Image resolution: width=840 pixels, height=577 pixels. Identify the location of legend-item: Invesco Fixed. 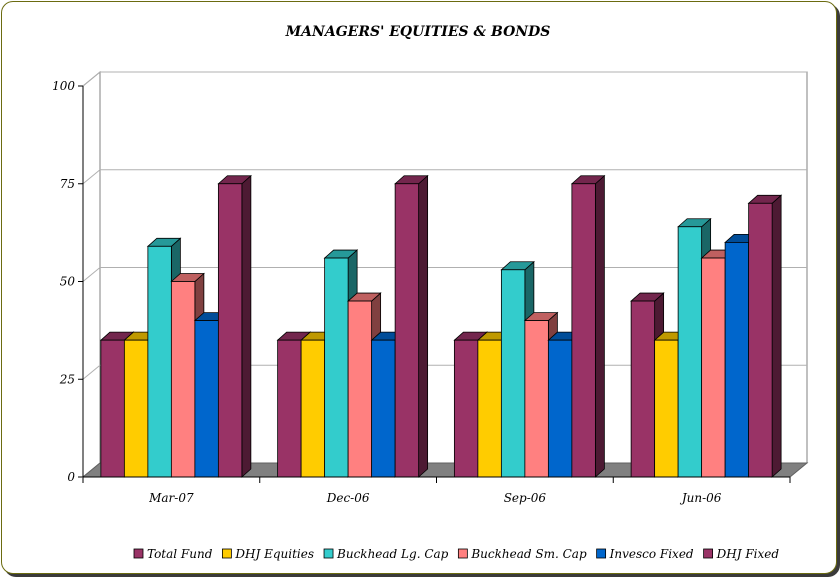
(645, 554).